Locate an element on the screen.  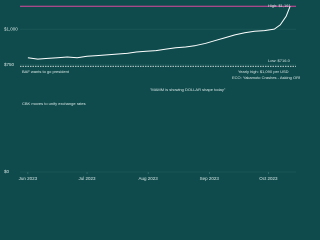
annotation: CBK moves to unify exchange rates is located at coordinates (54, 103).